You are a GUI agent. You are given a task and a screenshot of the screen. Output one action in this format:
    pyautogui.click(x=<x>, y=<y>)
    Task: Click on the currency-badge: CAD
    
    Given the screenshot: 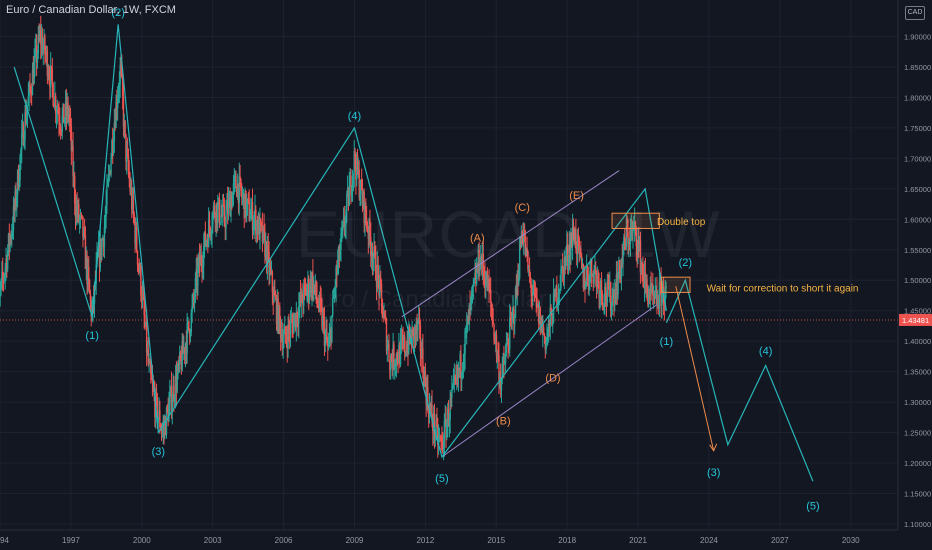 What is the action you would take?
    pyautogui.click(x=915, y=13)
    